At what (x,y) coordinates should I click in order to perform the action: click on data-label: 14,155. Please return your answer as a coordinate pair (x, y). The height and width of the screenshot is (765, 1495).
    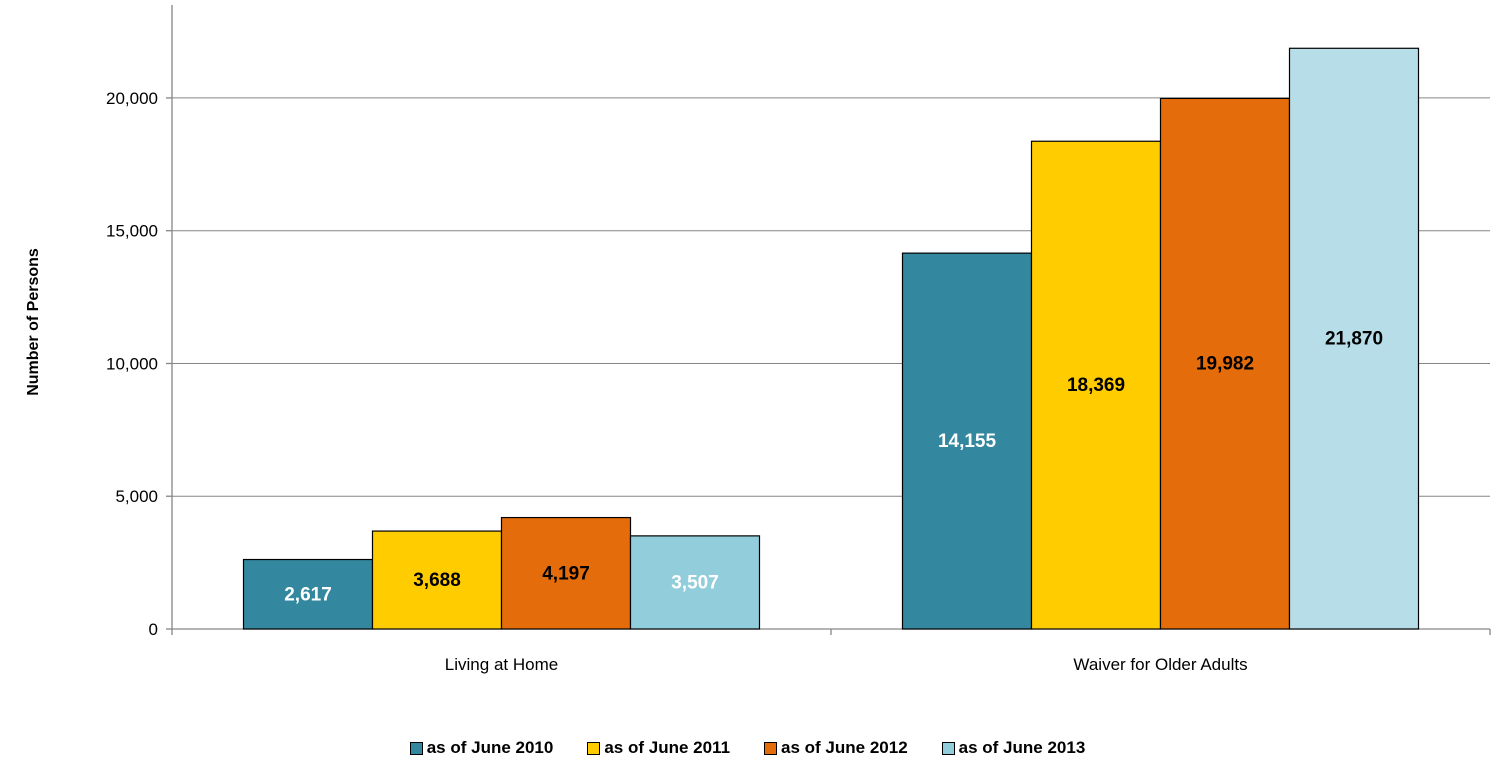
    Looking at the image, I should click on (967, 441).